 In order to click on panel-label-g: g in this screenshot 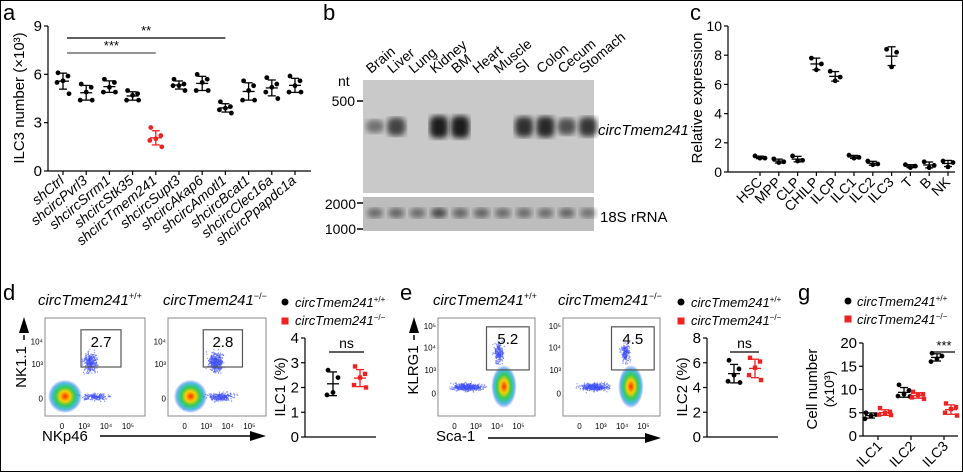, I will do `click(804, 292)`.